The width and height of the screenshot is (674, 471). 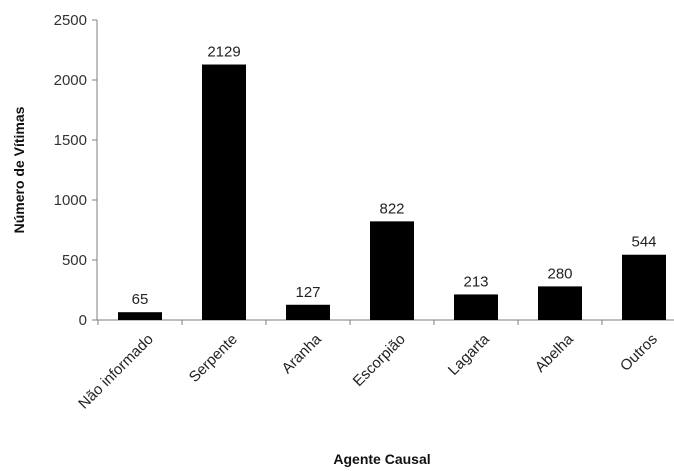 What do you see at coordinates (379, 360) in the screenshot?
I see `category-label: Escorpião` at bounding box center [379, 360].